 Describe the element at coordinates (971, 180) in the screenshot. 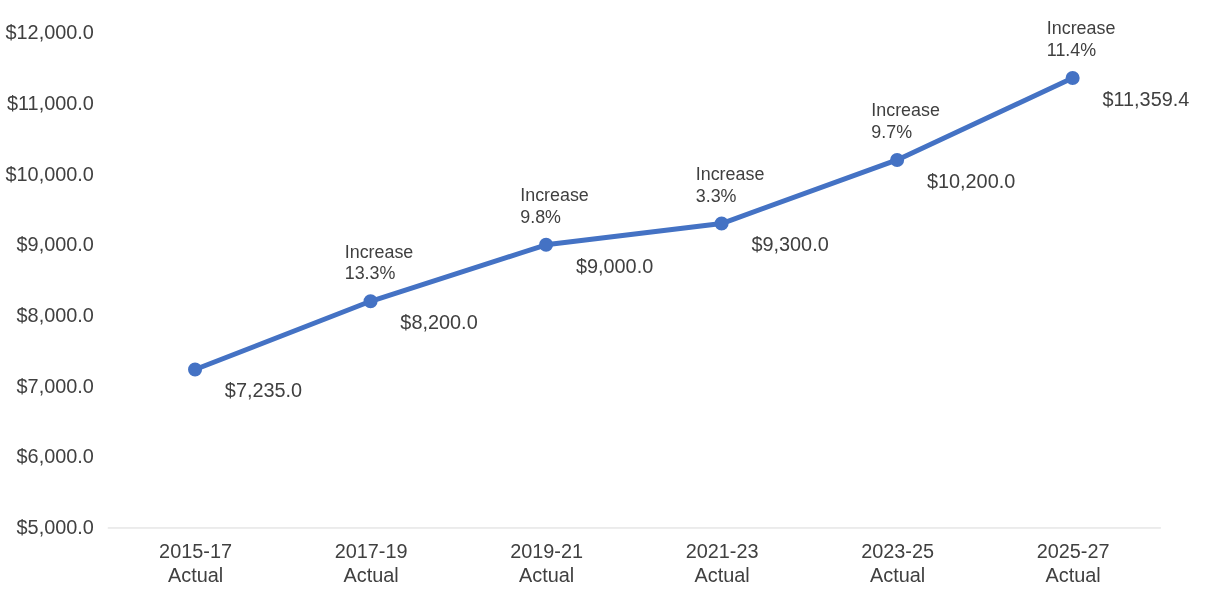

I see `data-label: $10,200.0` at that location.